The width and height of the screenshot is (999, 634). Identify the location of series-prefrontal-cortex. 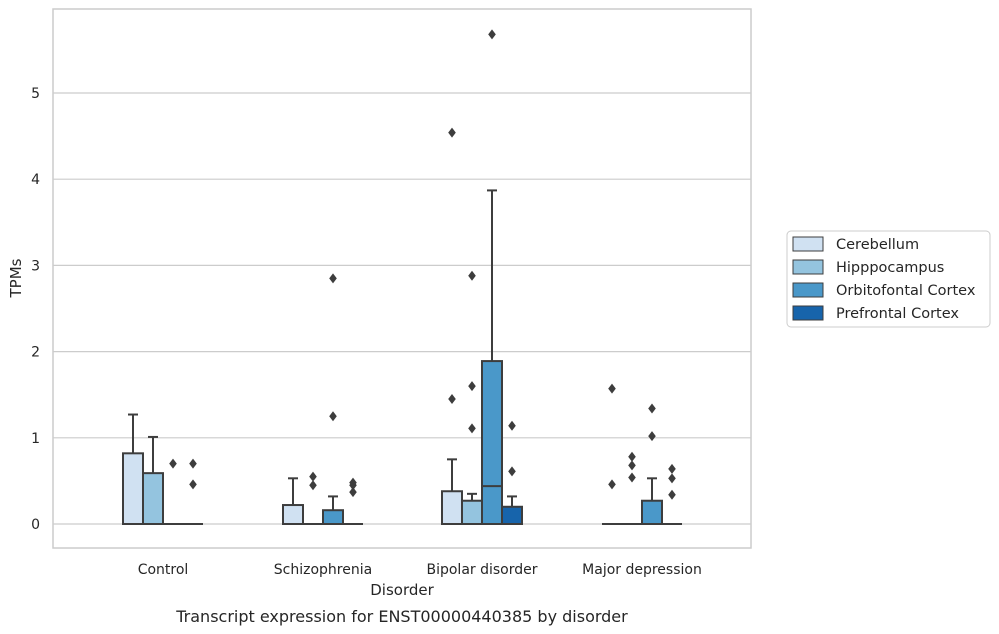
(432, 473).